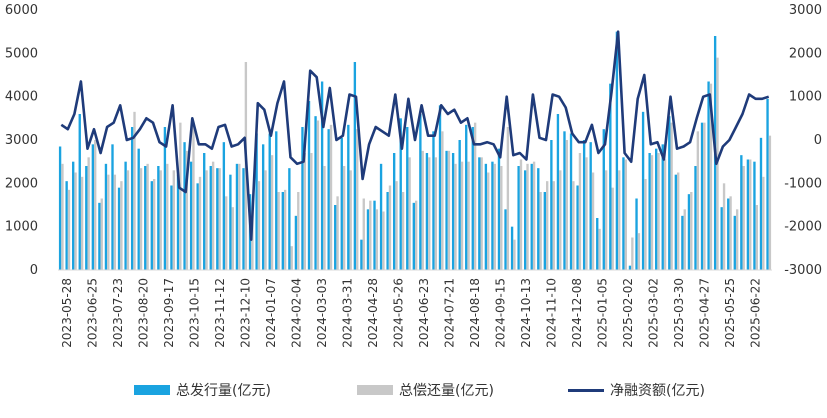  I want to click on x-tick-label: 2024-05-26, so click(398, 313).